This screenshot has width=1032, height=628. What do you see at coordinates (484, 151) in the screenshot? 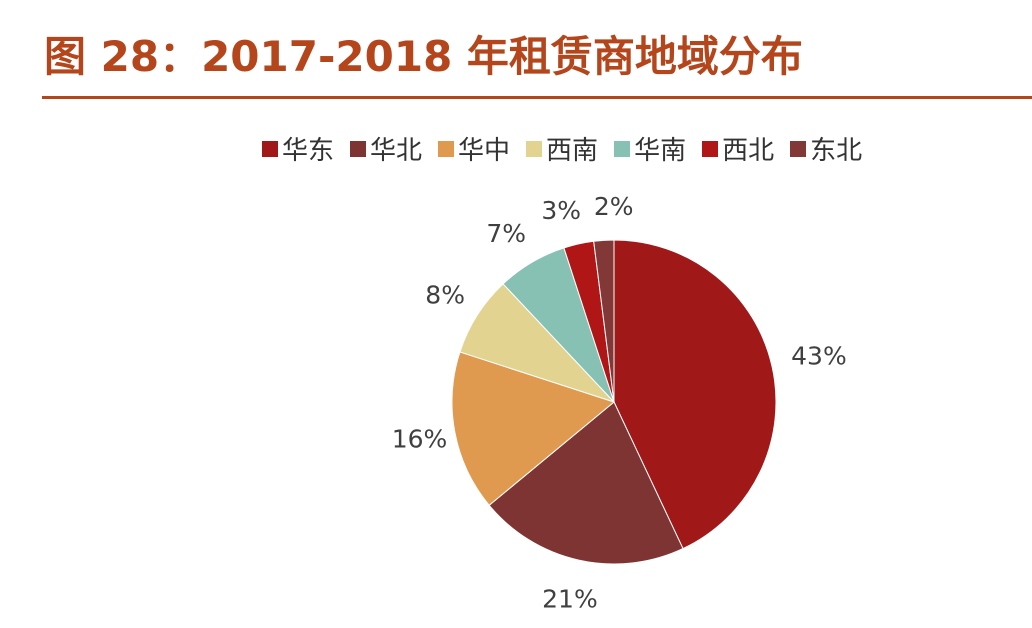
I see `legend-label-2: 华中` at bounding box center [484, 151].